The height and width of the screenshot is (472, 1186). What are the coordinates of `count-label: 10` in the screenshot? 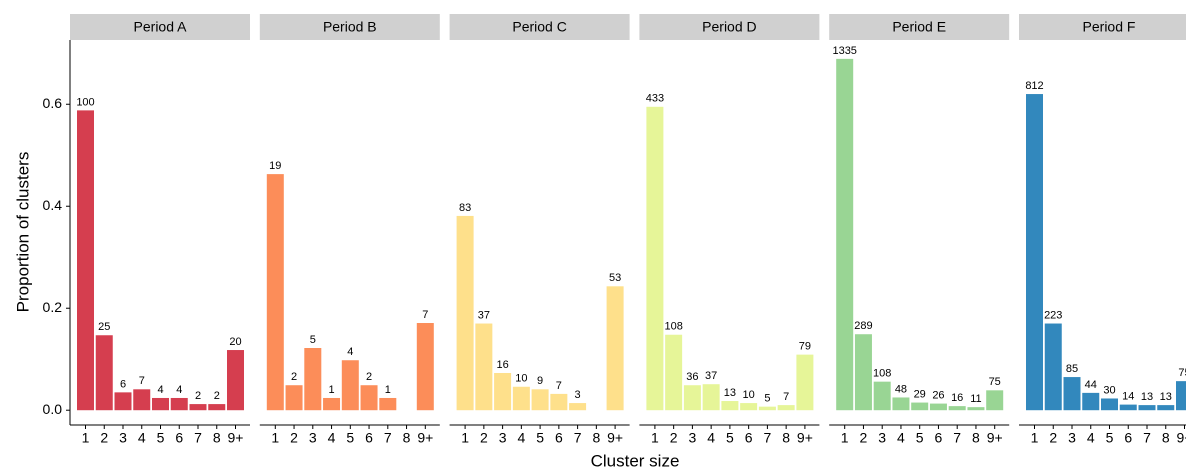 It's located at (749, 395).